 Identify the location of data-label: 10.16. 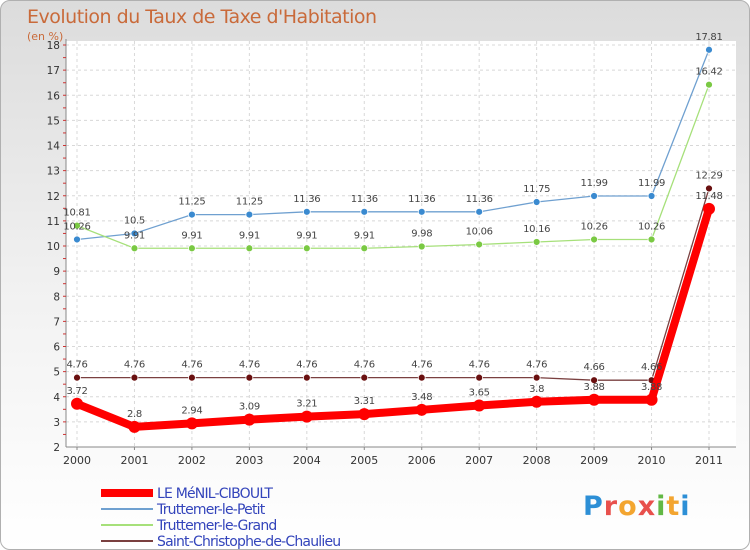
(536, 229).